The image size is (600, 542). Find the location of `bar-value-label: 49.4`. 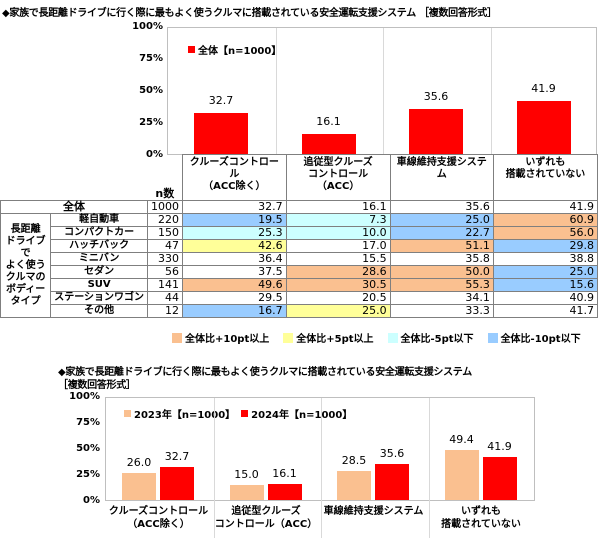

bar-value-label: 49.4 is located at coordinates (461, 439).